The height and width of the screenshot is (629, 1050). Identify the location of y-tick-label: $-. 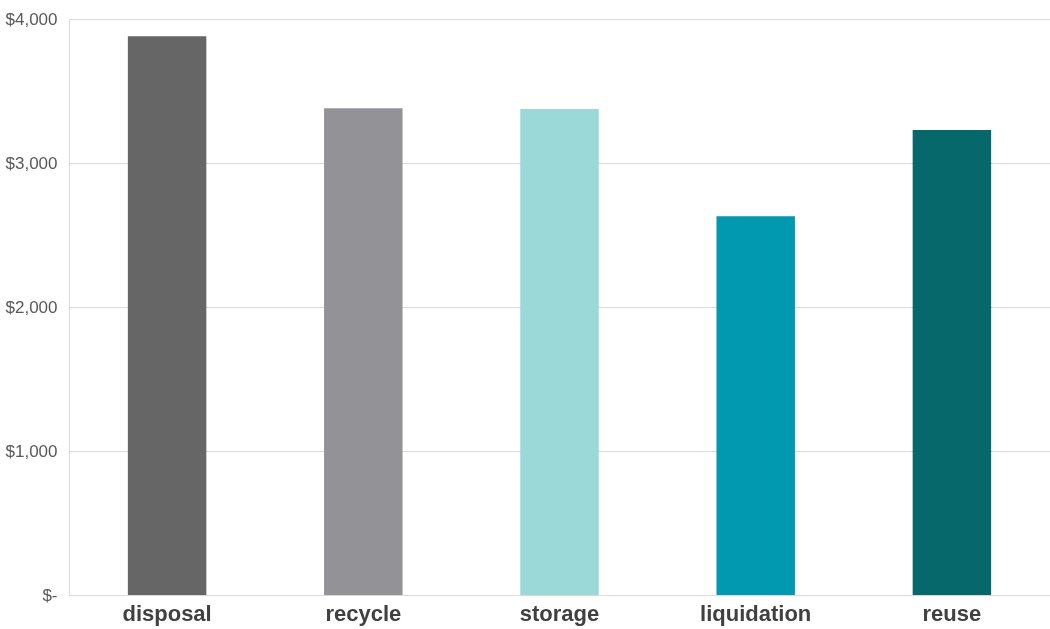
(50, 595).